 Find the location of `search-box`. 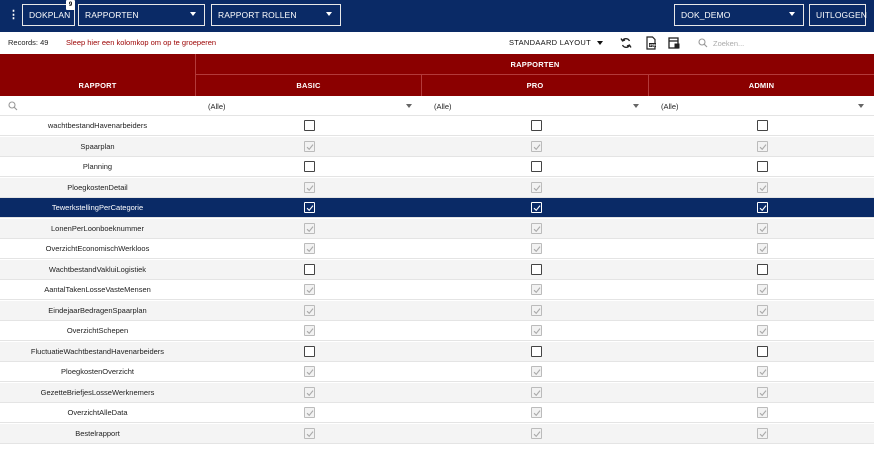

search-box is located at coordinates (783, 44).